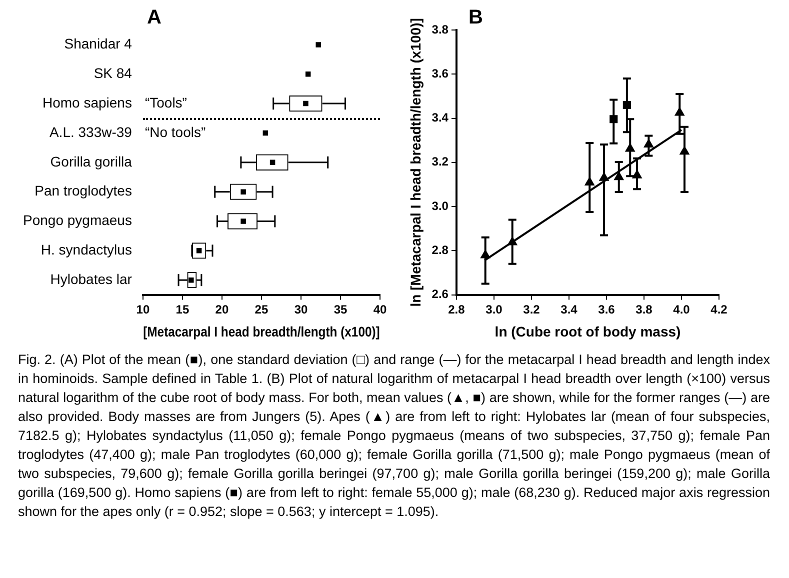 The width and height of the screenshot is (789, 578). Describe the element at coordinates (143, 309) in the screenshot. I see `x-tick-label: 10` at that location.